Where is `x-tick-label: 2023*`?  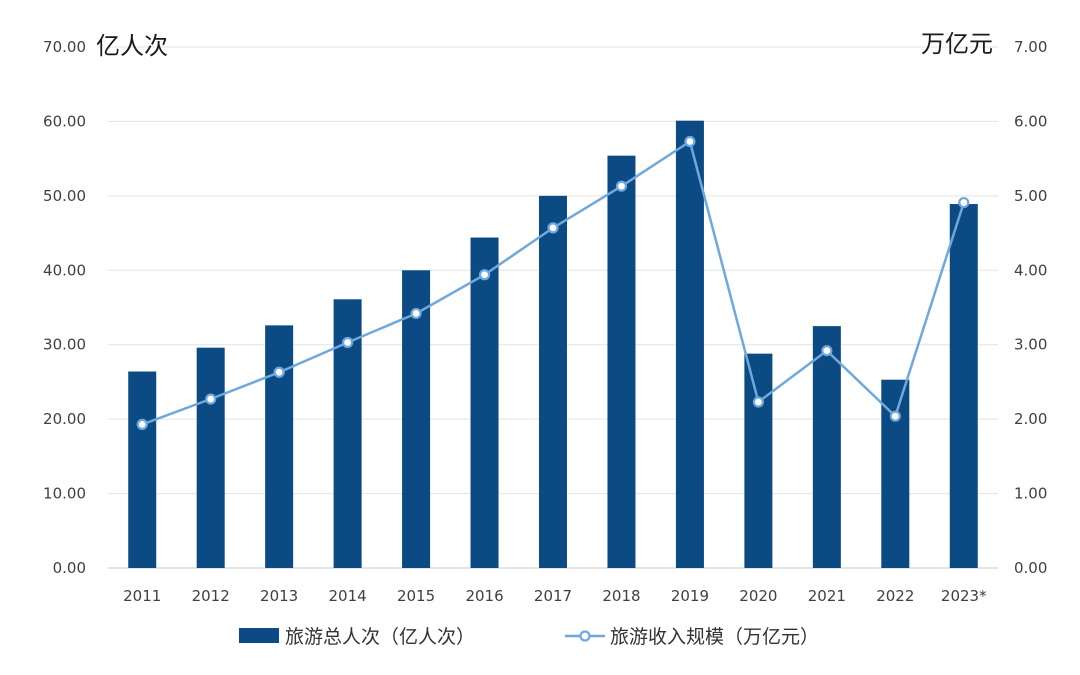
x-tick-label: 2023* is located at coordinates (964, 596).